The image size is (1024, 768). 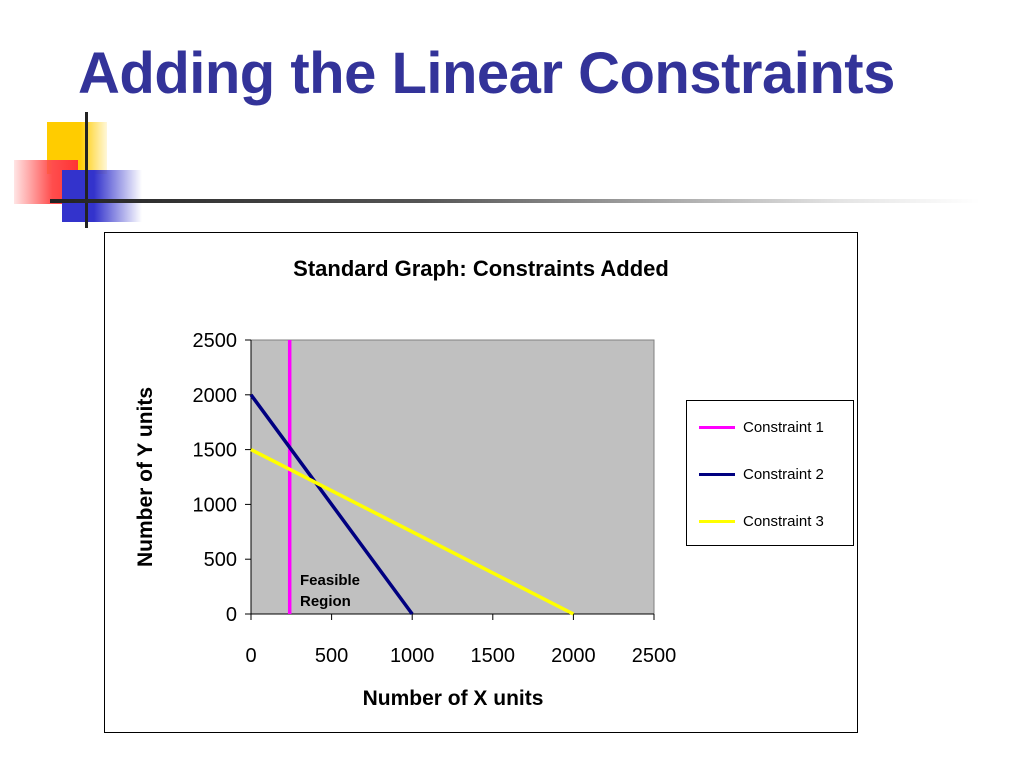 I want to click on legend-item-constraint-2: Constraint 2, so click(x=761, y=474).